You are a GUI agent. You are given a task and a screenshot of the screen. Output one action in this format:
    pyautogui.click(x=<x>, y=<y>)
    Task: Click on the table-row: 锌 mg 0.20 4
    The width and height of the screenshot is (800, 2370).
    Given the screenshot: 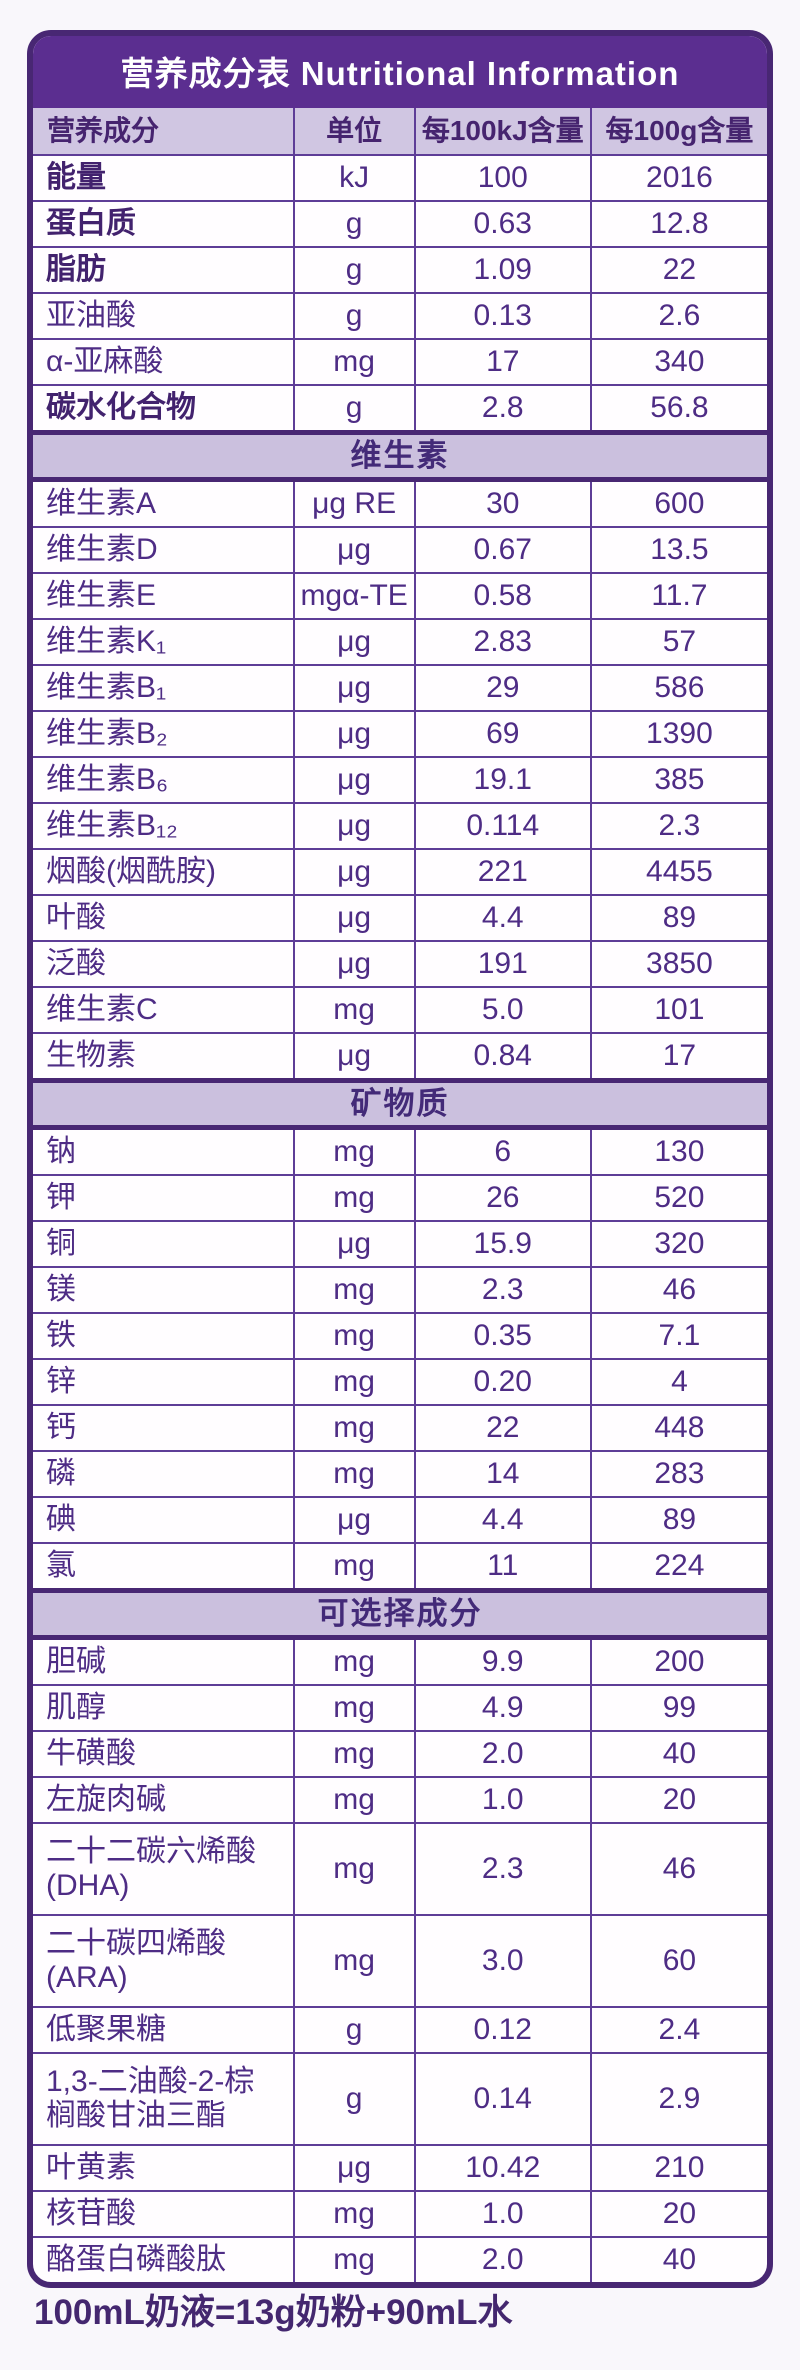 What is the action you would take?
    pyautogui.click(x=400, y=1382)
    